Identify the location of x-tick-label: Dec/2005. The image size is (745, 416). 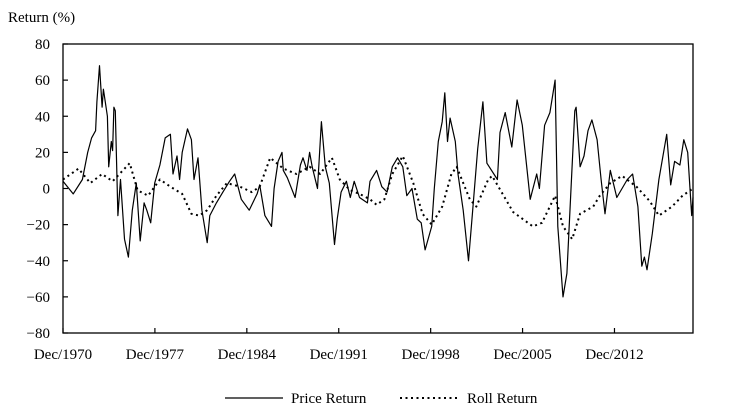
(522, 355).